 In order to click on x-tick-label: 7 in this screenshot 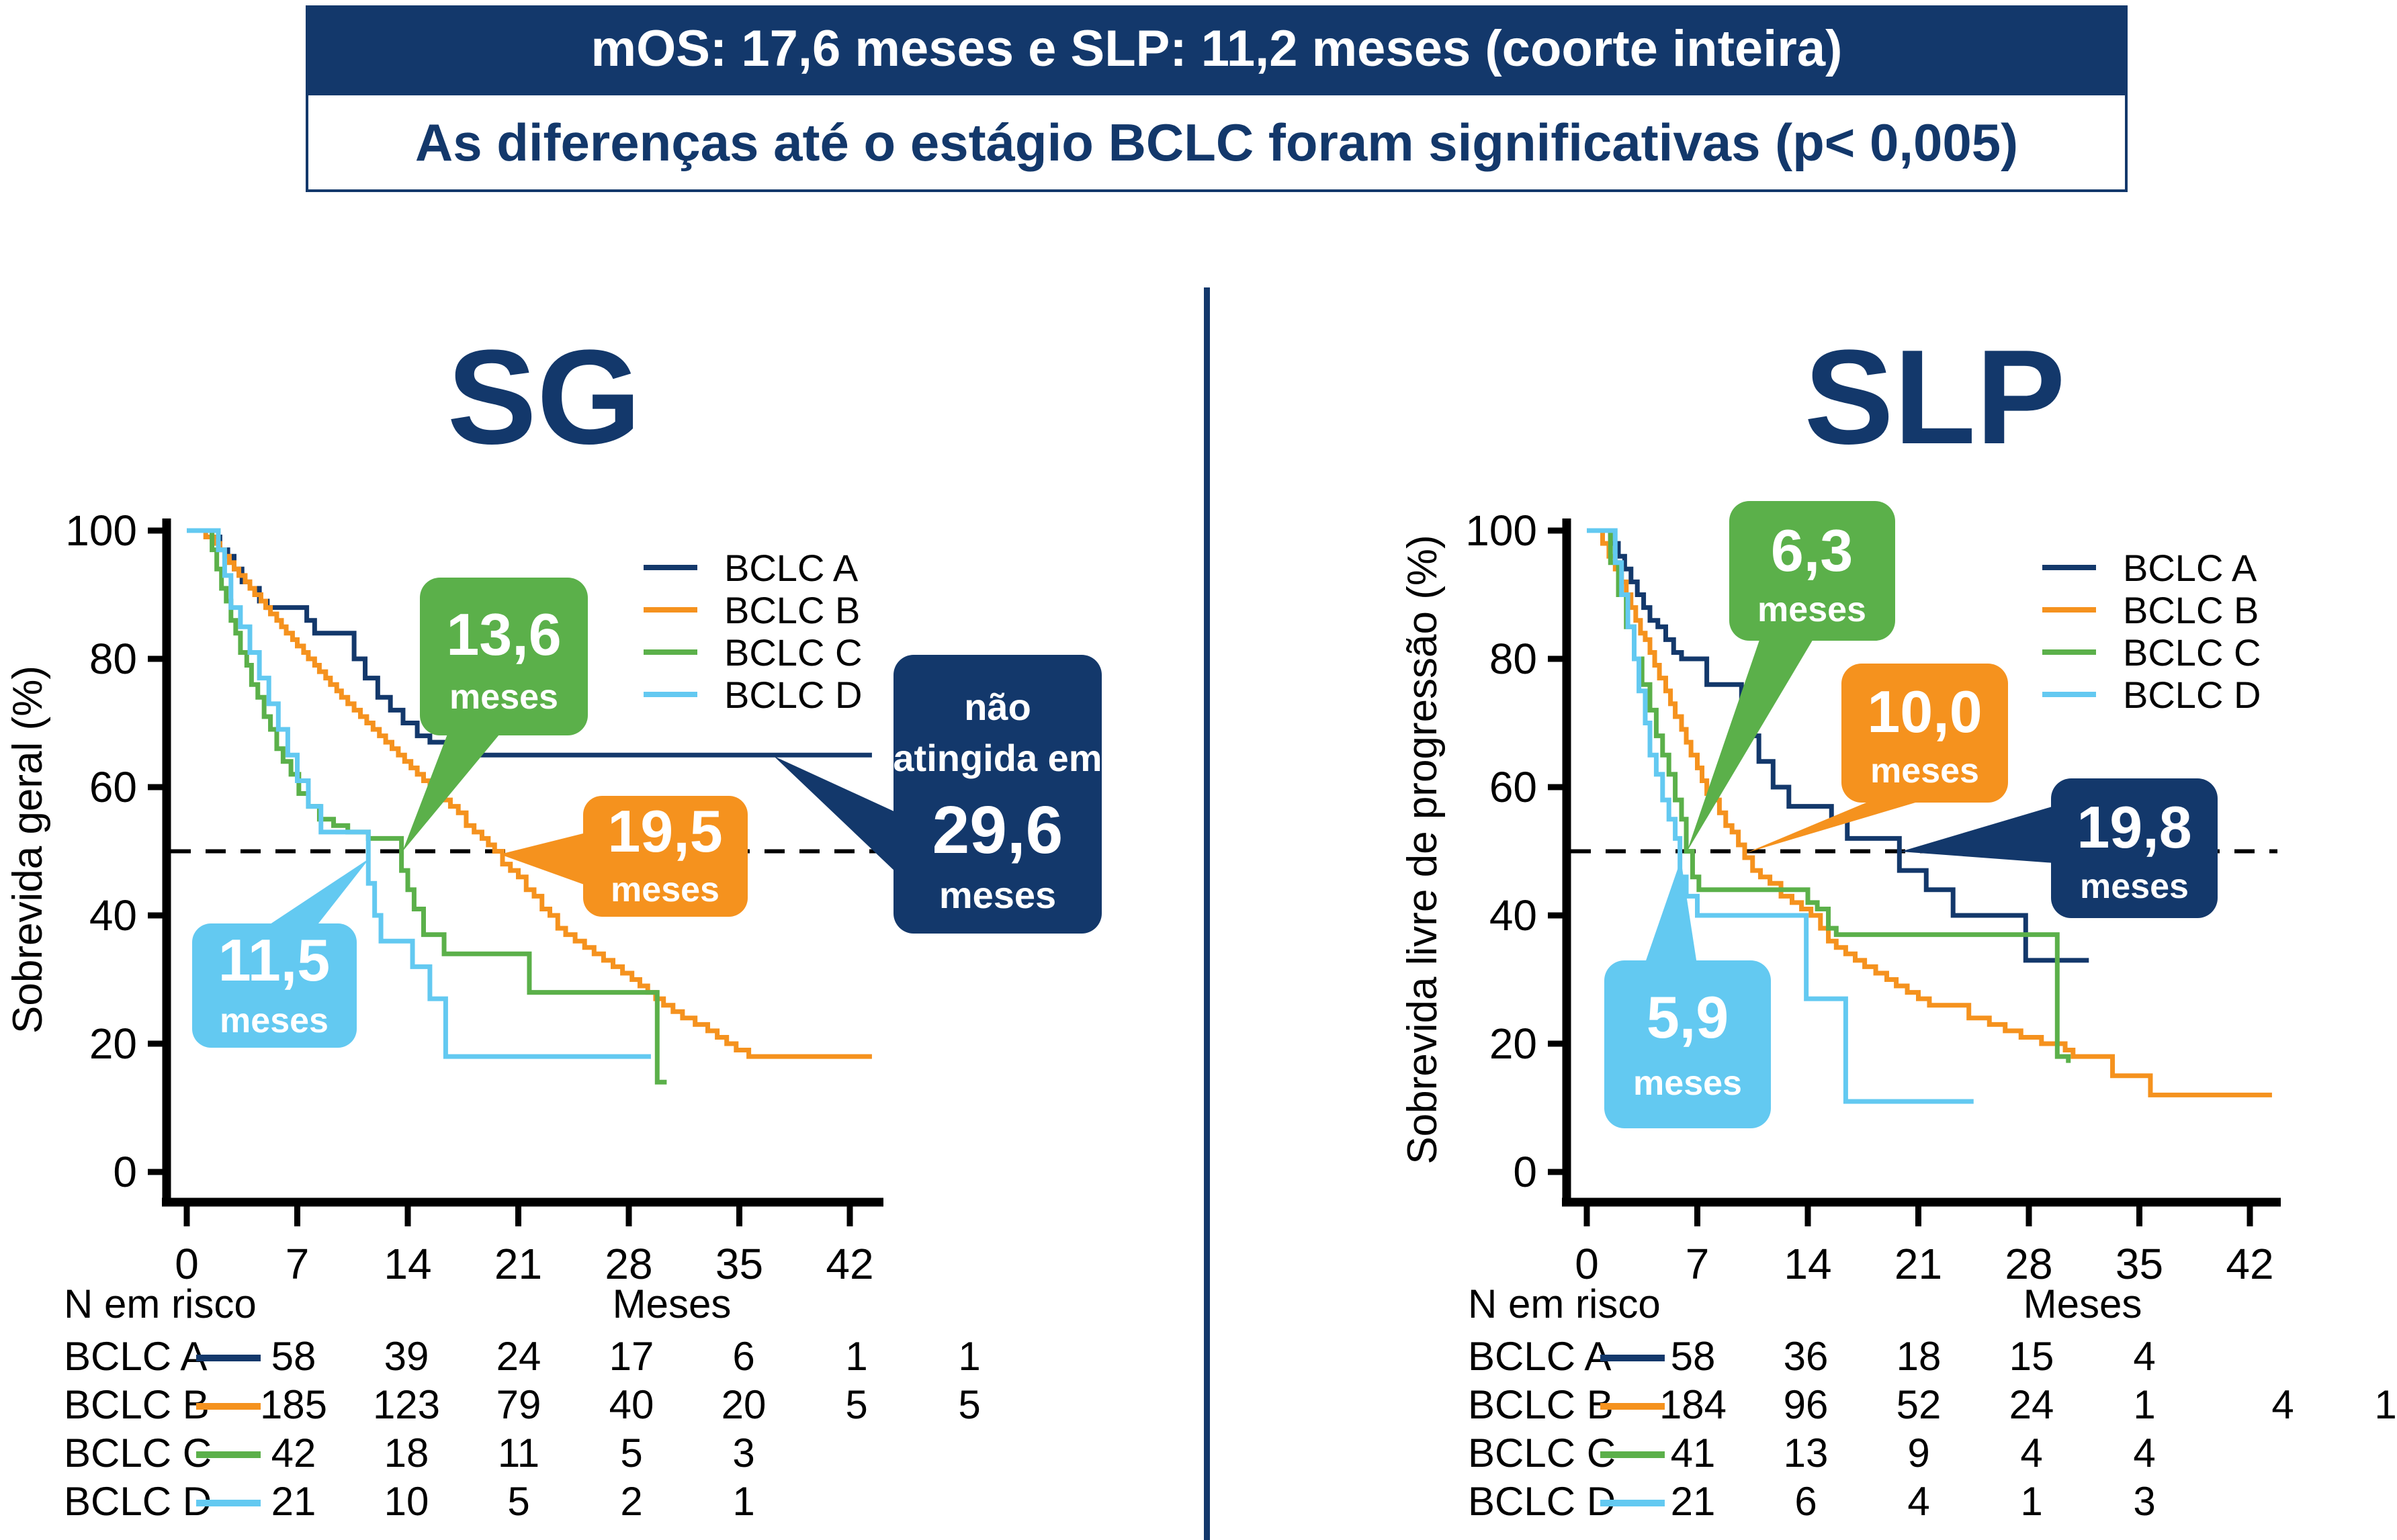, I will do `click(1698, 1264)`.